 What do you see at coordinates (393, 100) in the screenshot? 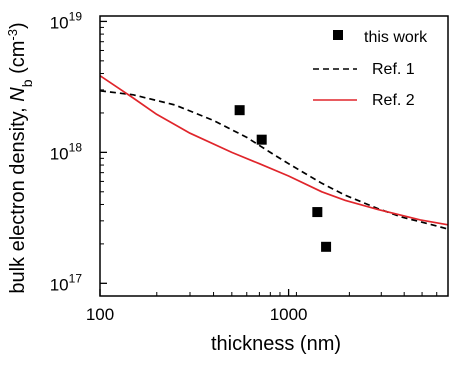
I see `legend-label-ref-2: Ref. 2` at bounding box center [393, 100].